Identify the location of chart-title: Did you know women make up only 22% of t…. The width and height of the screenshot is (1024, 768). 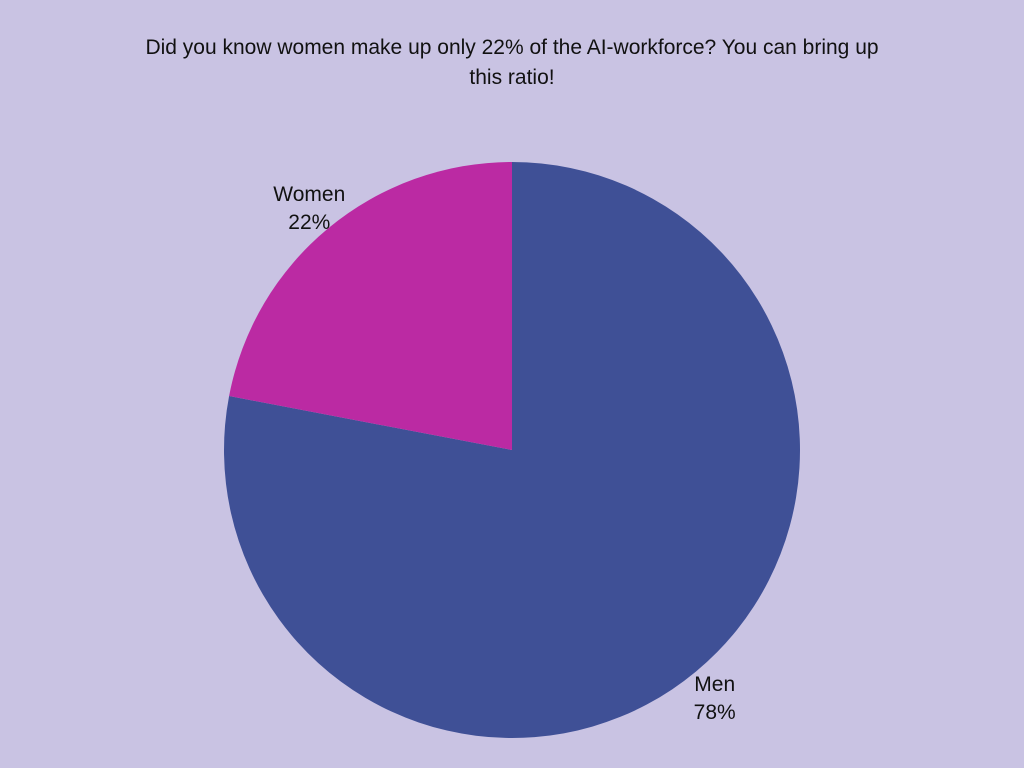
(512, 62).